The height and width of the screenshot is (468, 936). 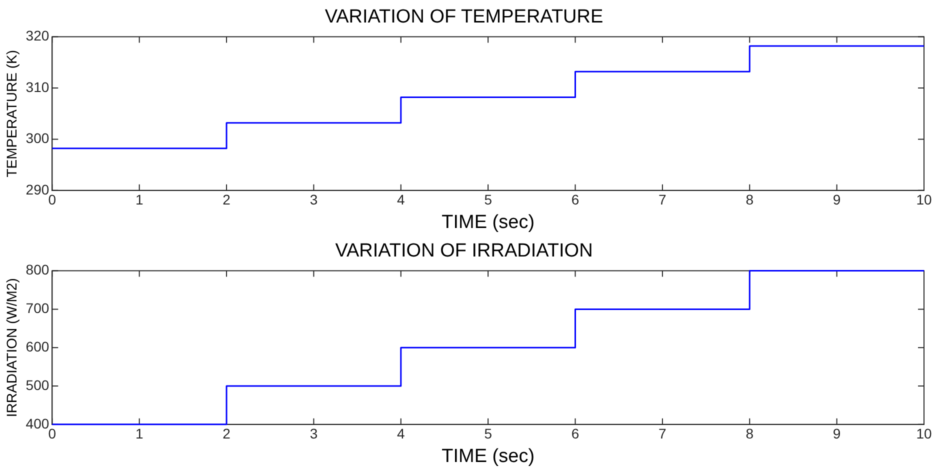 What do you see at coordinates (38, 384) in the screenshot?
I see `y-tick-label: 500` at bounding box center [38, 384].